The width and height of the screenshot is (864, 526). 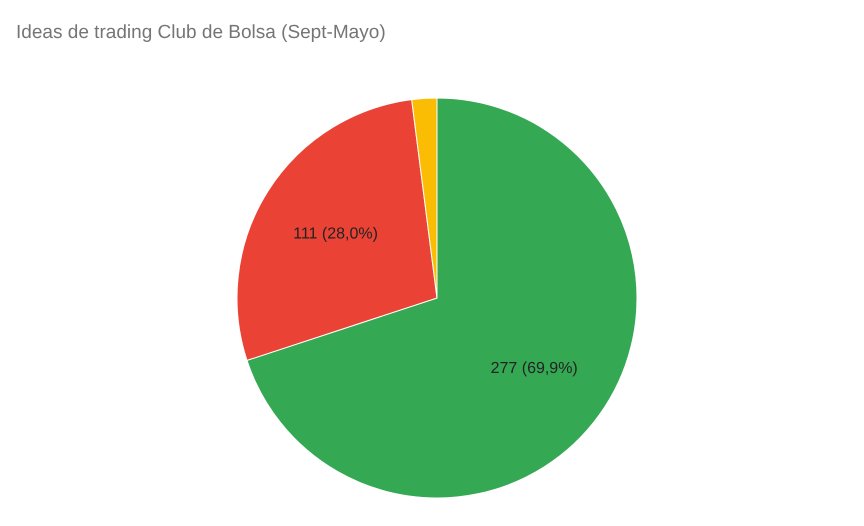 I want to click on data-label: 277 (69,9%), so click(x=534, y=368).